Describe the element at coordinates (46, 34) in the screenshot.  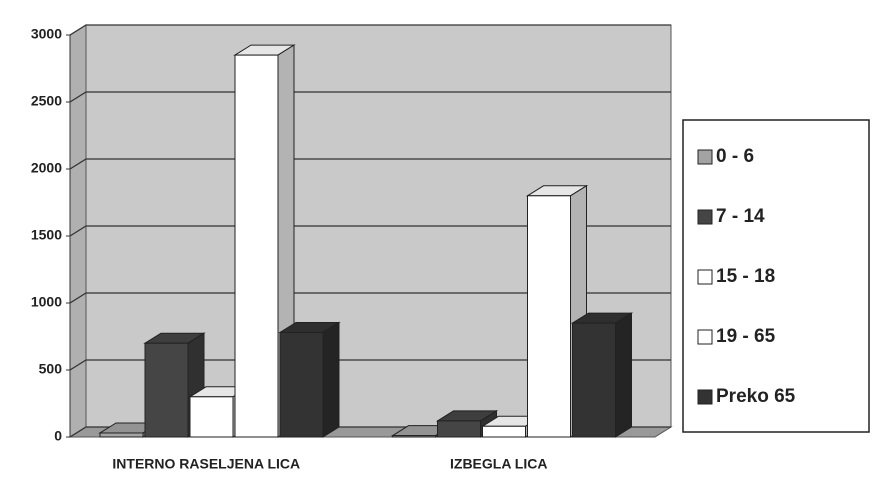
I see `y-tick-label: 3000` at that location.